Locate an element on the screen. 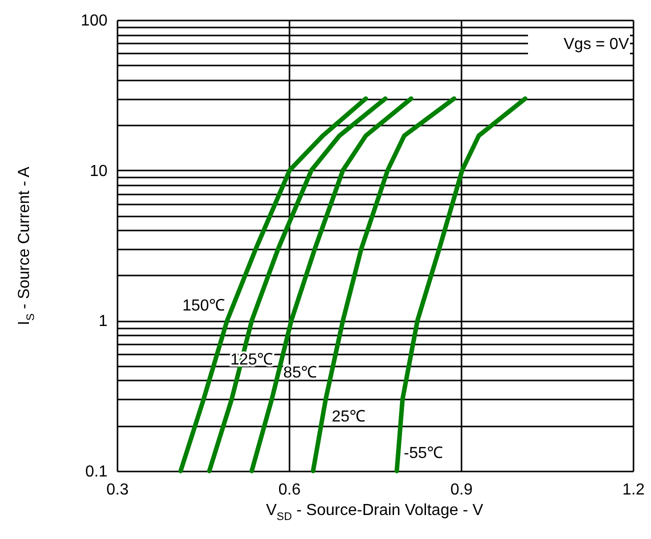  series-label: 150℃ is located at coordinates (204, 306).